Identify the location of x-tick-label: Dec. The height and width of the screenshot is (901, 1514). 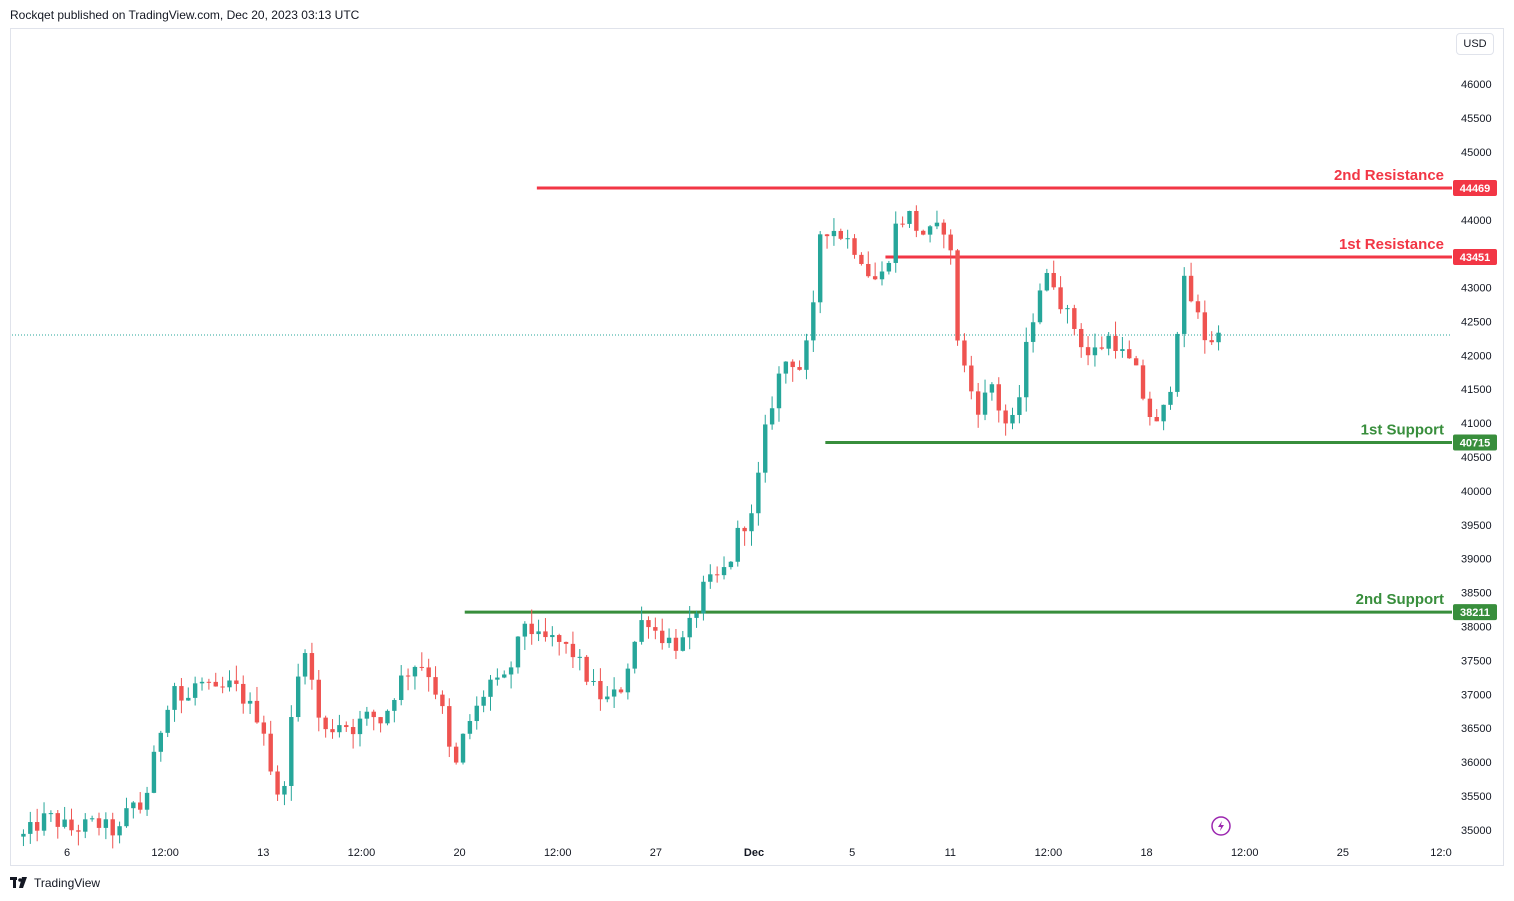
(754, 853).